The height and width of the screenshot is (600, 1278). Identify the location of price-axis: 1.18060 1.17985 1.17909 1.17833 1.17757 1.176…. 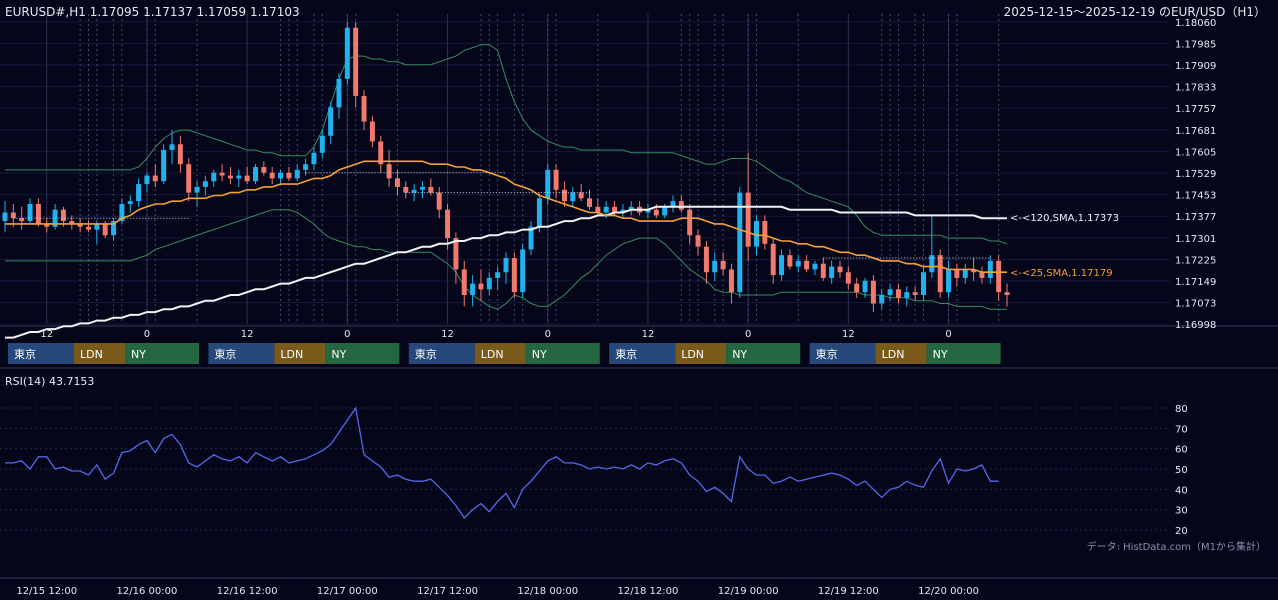
(1195, 174).